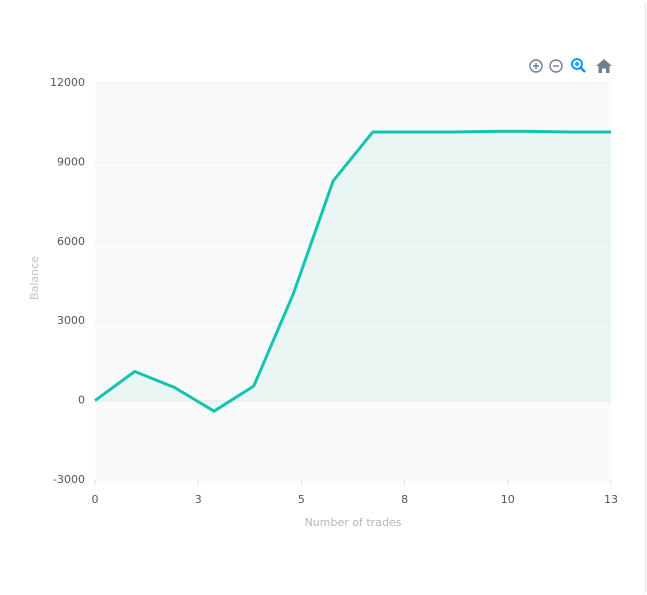 The width and height of the screenshot is (647, 595). I want to click on y-tick-label: 0, so click(81, 400).